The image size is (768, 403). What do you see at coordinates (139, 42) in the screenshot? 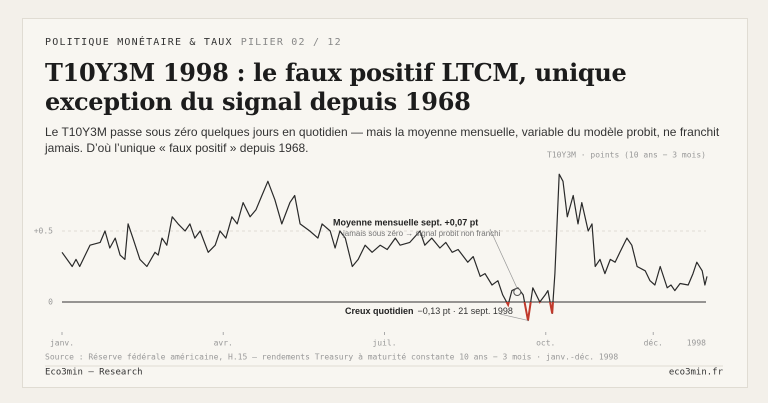
I see `kicker-topic: POLITIQUE MONÉTAIRE & TAUX` at bounding box center [139, 42].